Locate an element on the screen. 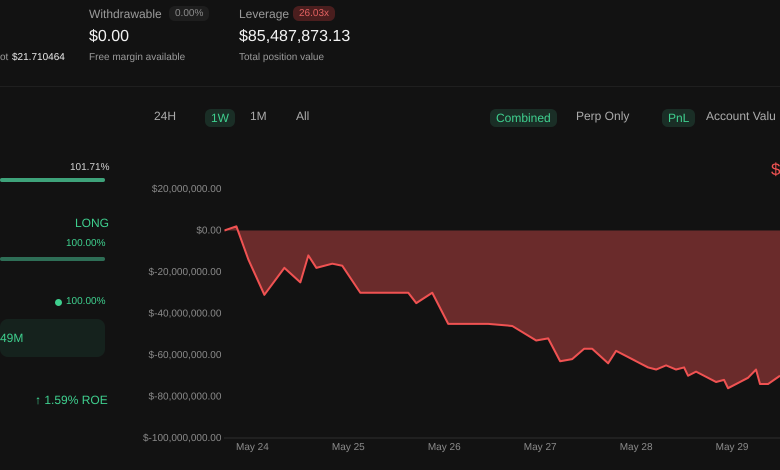 The width and height of the screenshot is (780, 470). y-tick-label: $20,000,000.00 is located at coordinates (187, 189).